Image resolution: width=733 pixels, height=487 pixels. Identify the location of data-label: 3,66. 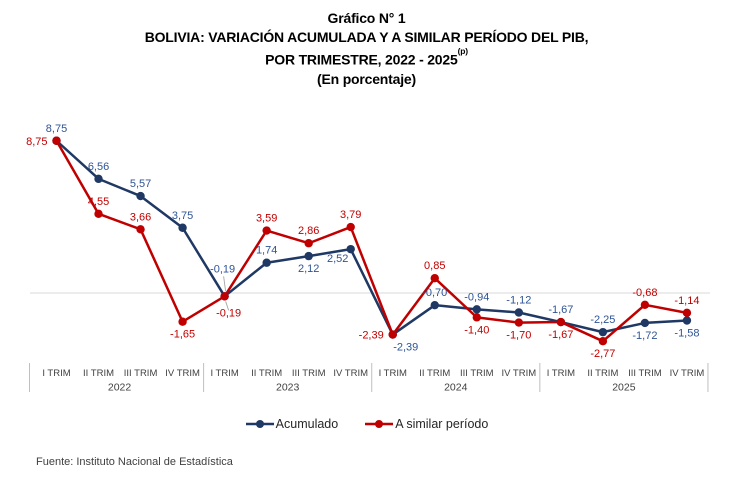
(140, 217).